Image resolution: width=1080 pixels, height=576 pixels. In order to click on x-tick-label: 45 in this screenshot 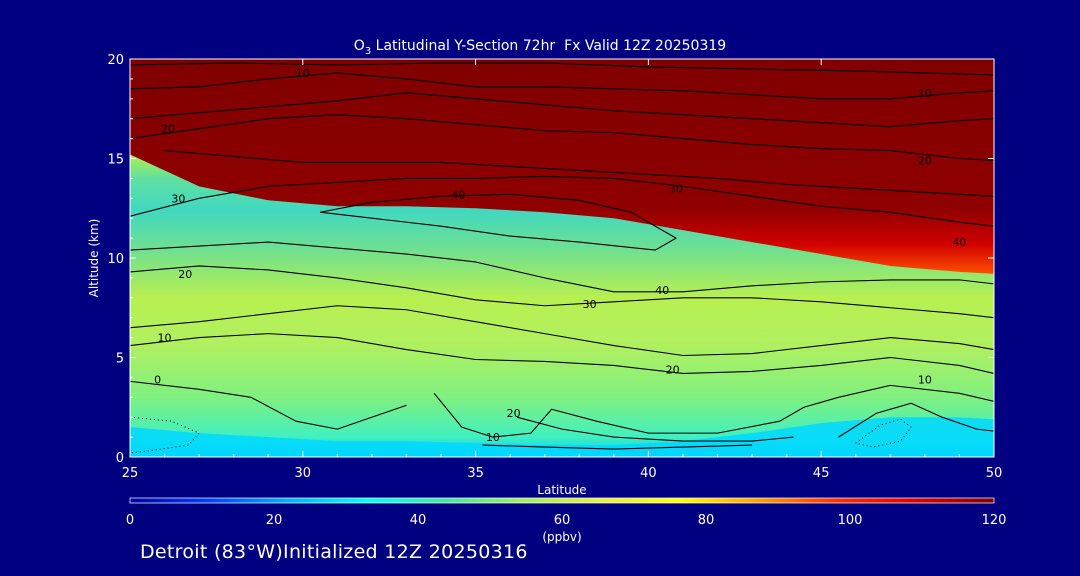, I will do `click(821, 473)`.